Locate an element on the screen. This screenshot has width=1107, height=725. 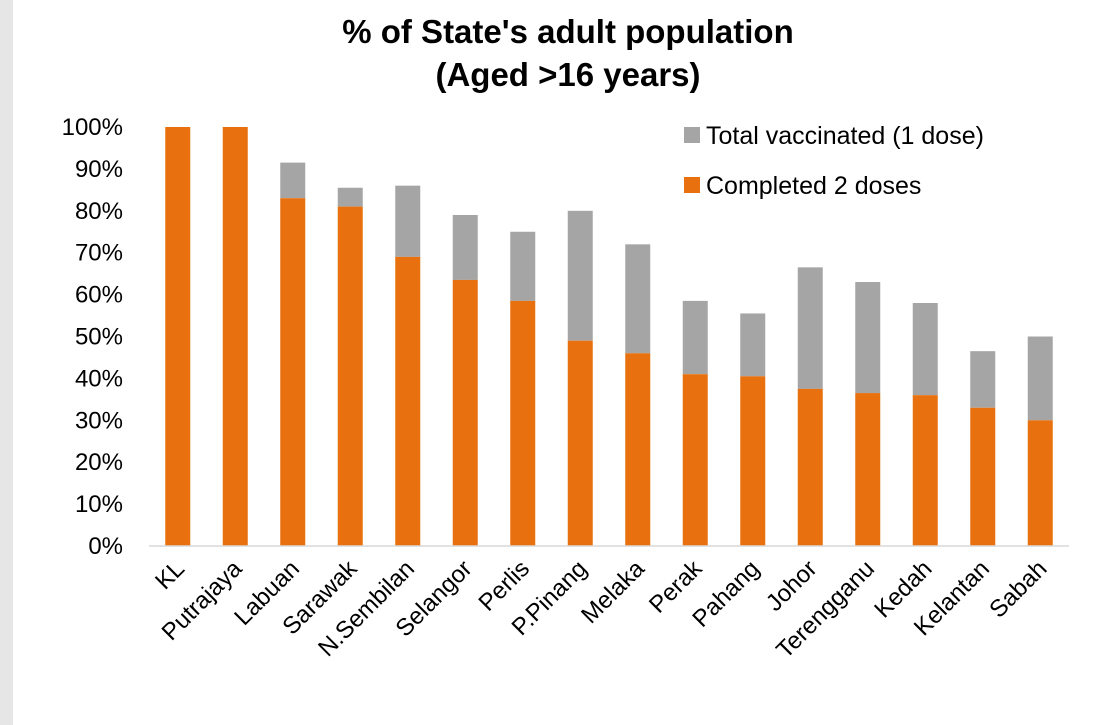
y-tick-label: 50% is located at coordinates (99, 337).